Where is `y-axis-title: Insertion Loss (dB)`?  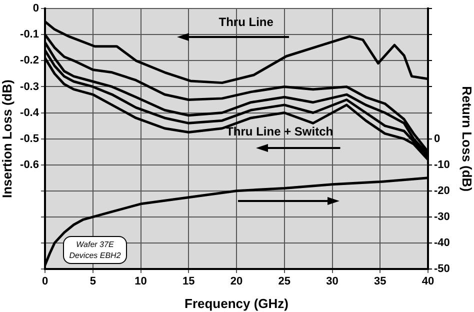 y-axis-title: Insertion Loss (dB) is located at coordinates (7, 139).